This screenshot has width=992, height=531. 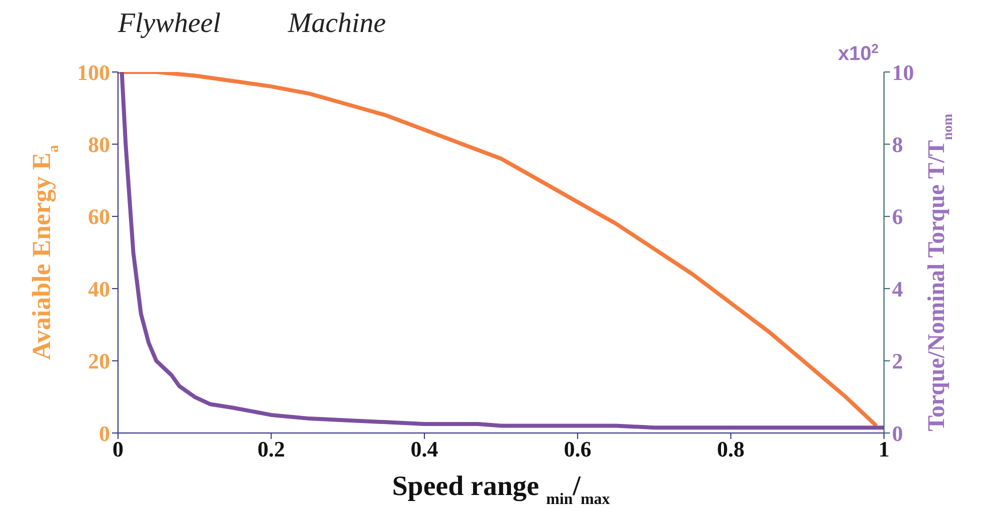 What do you see at coordinates (99, 361) in the screenshot?
I see `y-tick-label: 20` at bounding box center [99, 361].